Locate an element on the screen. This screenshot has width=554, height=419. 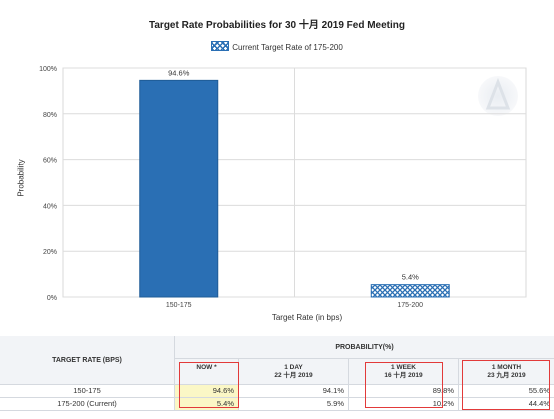
cell-150-175-1week: 89.8% is located at coordinates (403, 391).